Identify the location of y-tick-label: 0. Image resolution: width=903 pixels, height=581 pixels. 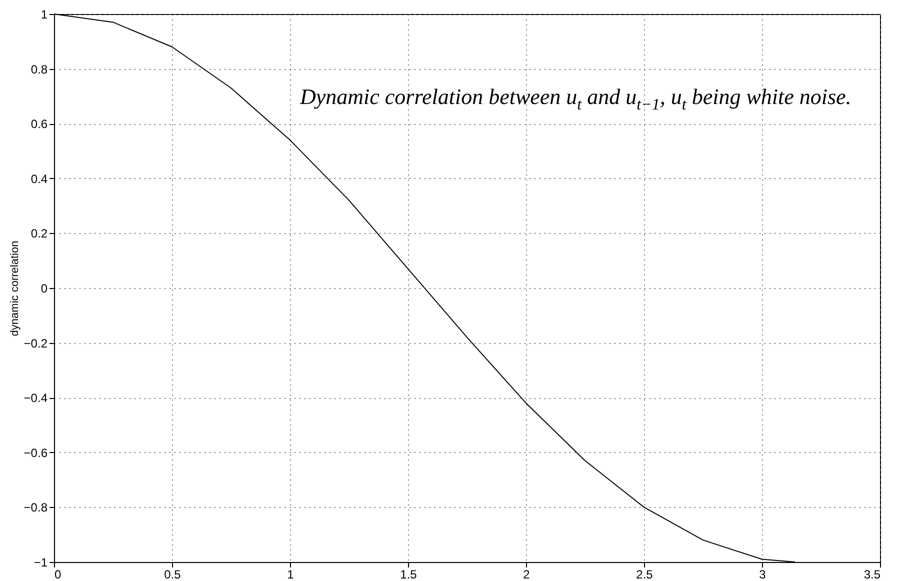
(44, 289).